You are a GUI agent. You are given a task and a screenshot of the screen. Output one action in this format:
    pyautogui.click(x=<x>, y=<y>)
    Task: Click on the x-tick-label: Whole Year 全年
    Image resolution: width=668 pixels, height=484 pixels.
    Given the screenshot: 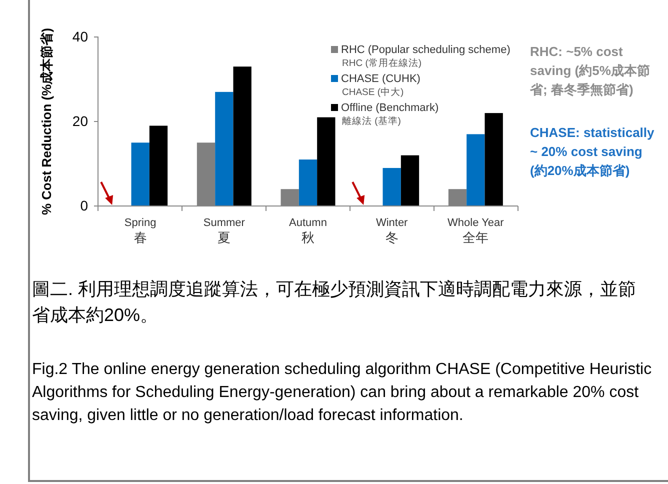 What is the action you would take?
    pyautogui.click(x=476, y=231)
    